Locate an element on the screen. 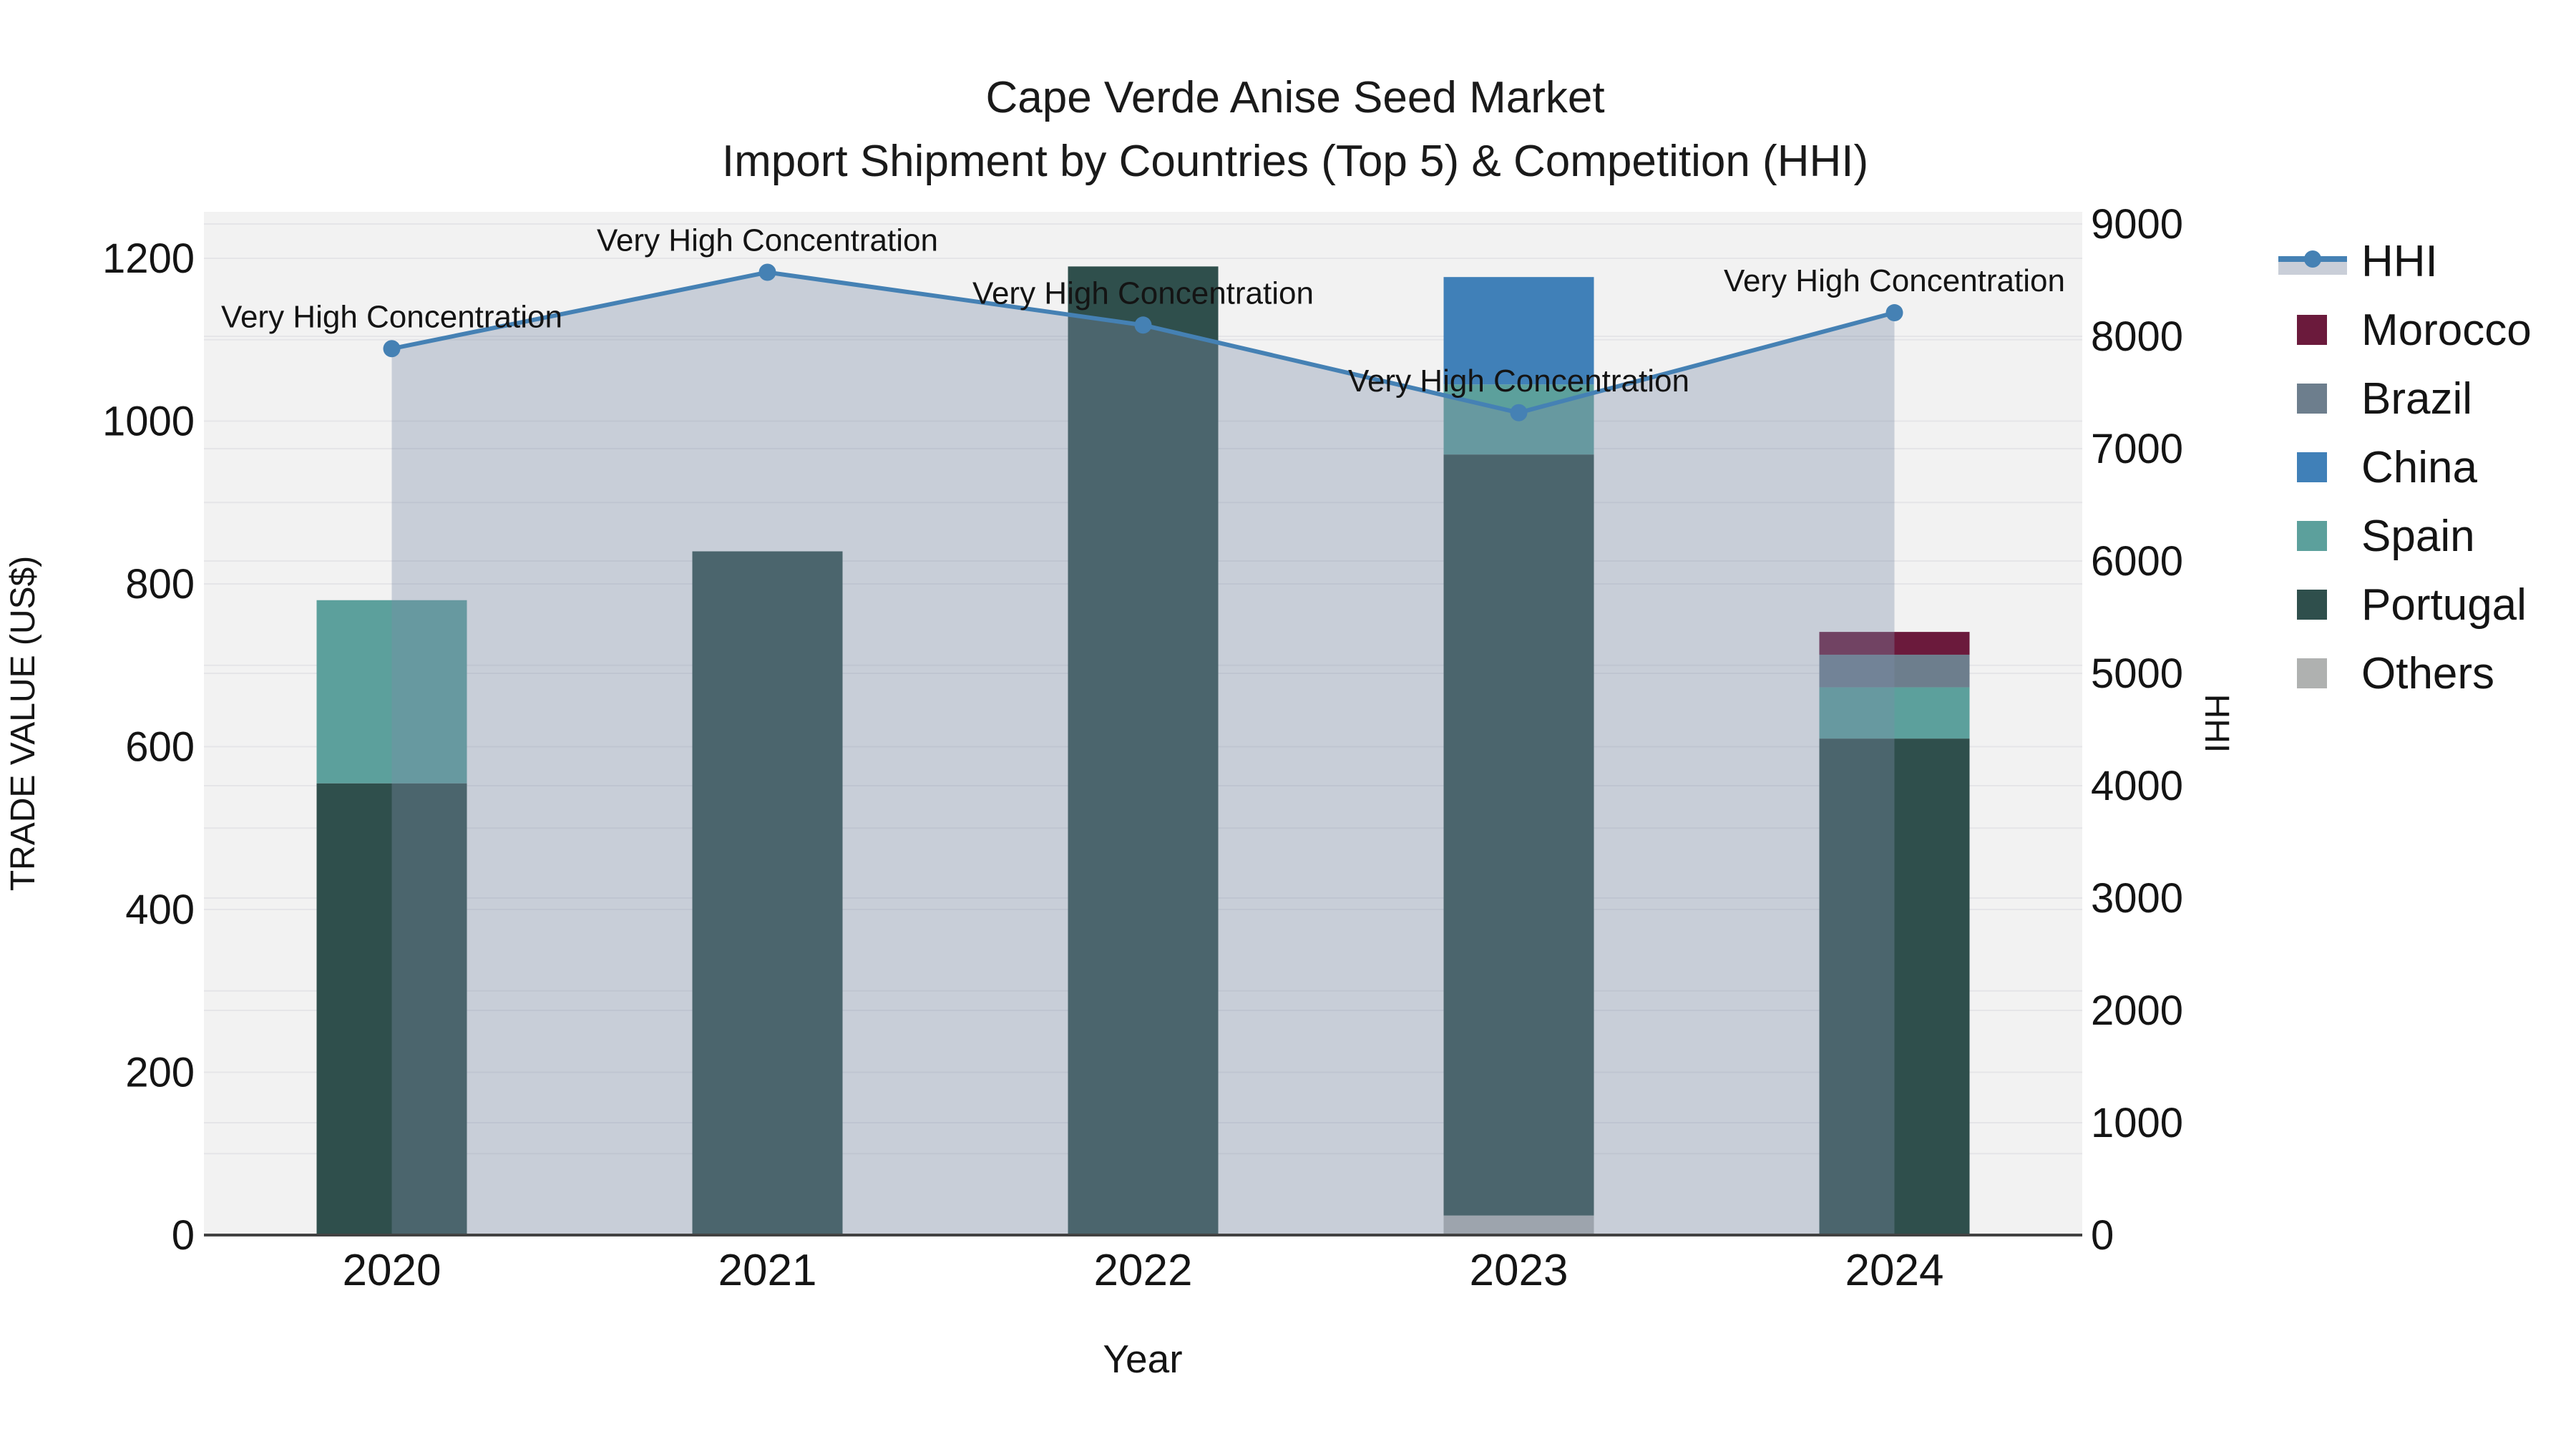 This screenshot has width=2576, height=1449. y-tick-right: 1000 is located at coordinates (2137, 1123).